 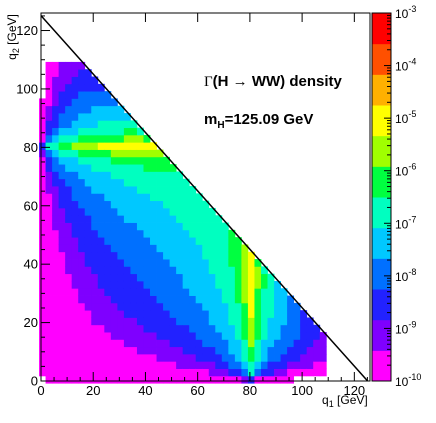 I want to click on colorbar-segment, so click(x=381, y=243).